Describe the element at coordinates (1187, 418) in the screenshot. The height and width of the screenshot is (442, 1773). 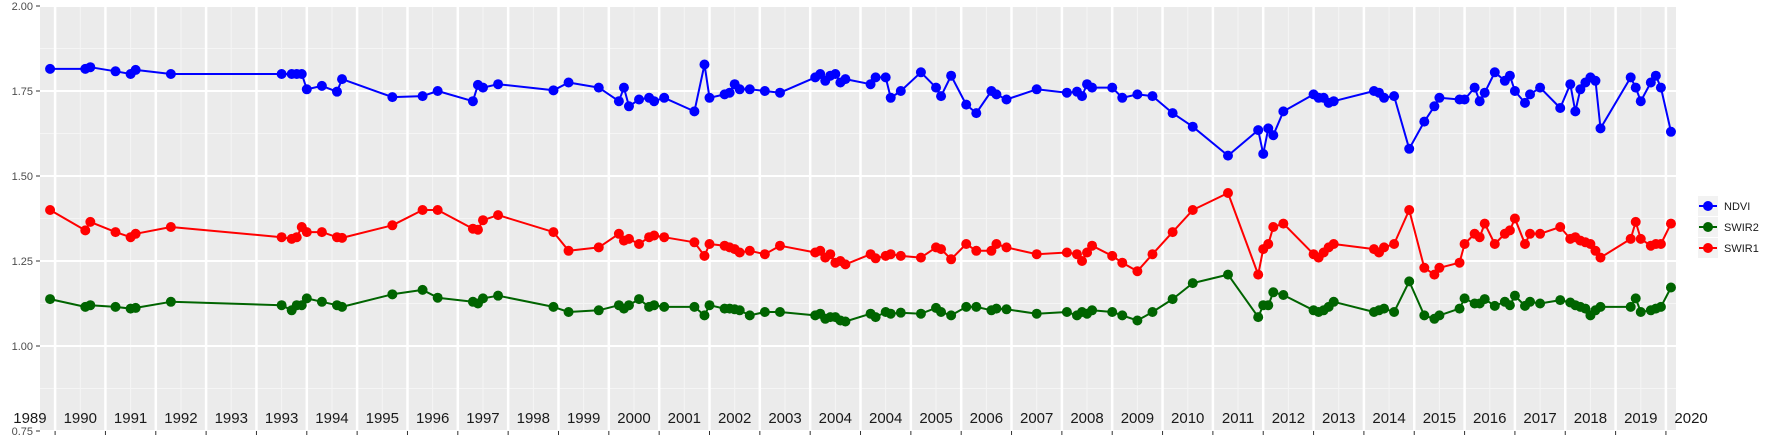
I see `year-label: 2010` at that location.